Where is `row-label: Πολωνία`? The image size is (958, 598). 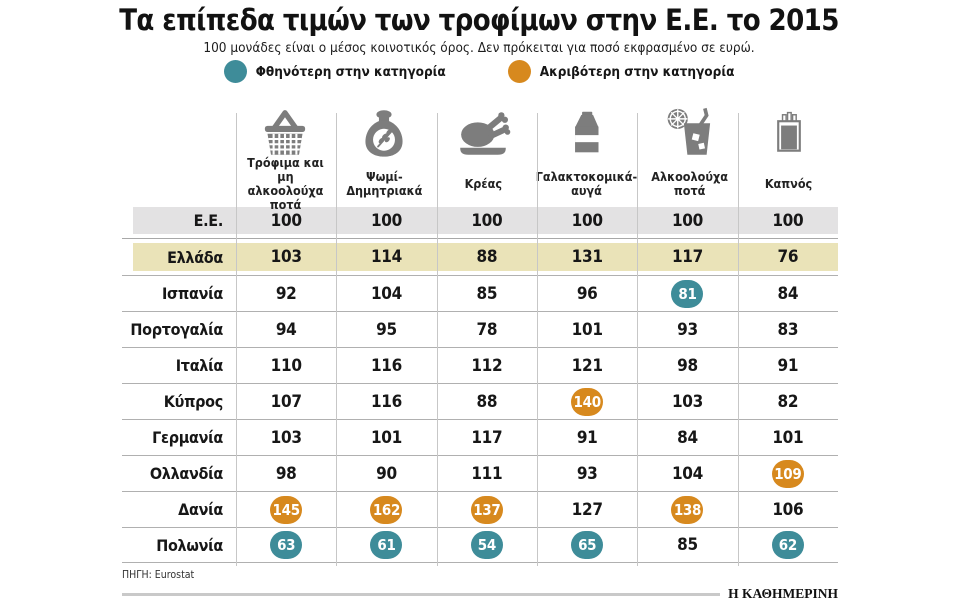 row-label: Πολωνία is located at coordinates (189, 545).